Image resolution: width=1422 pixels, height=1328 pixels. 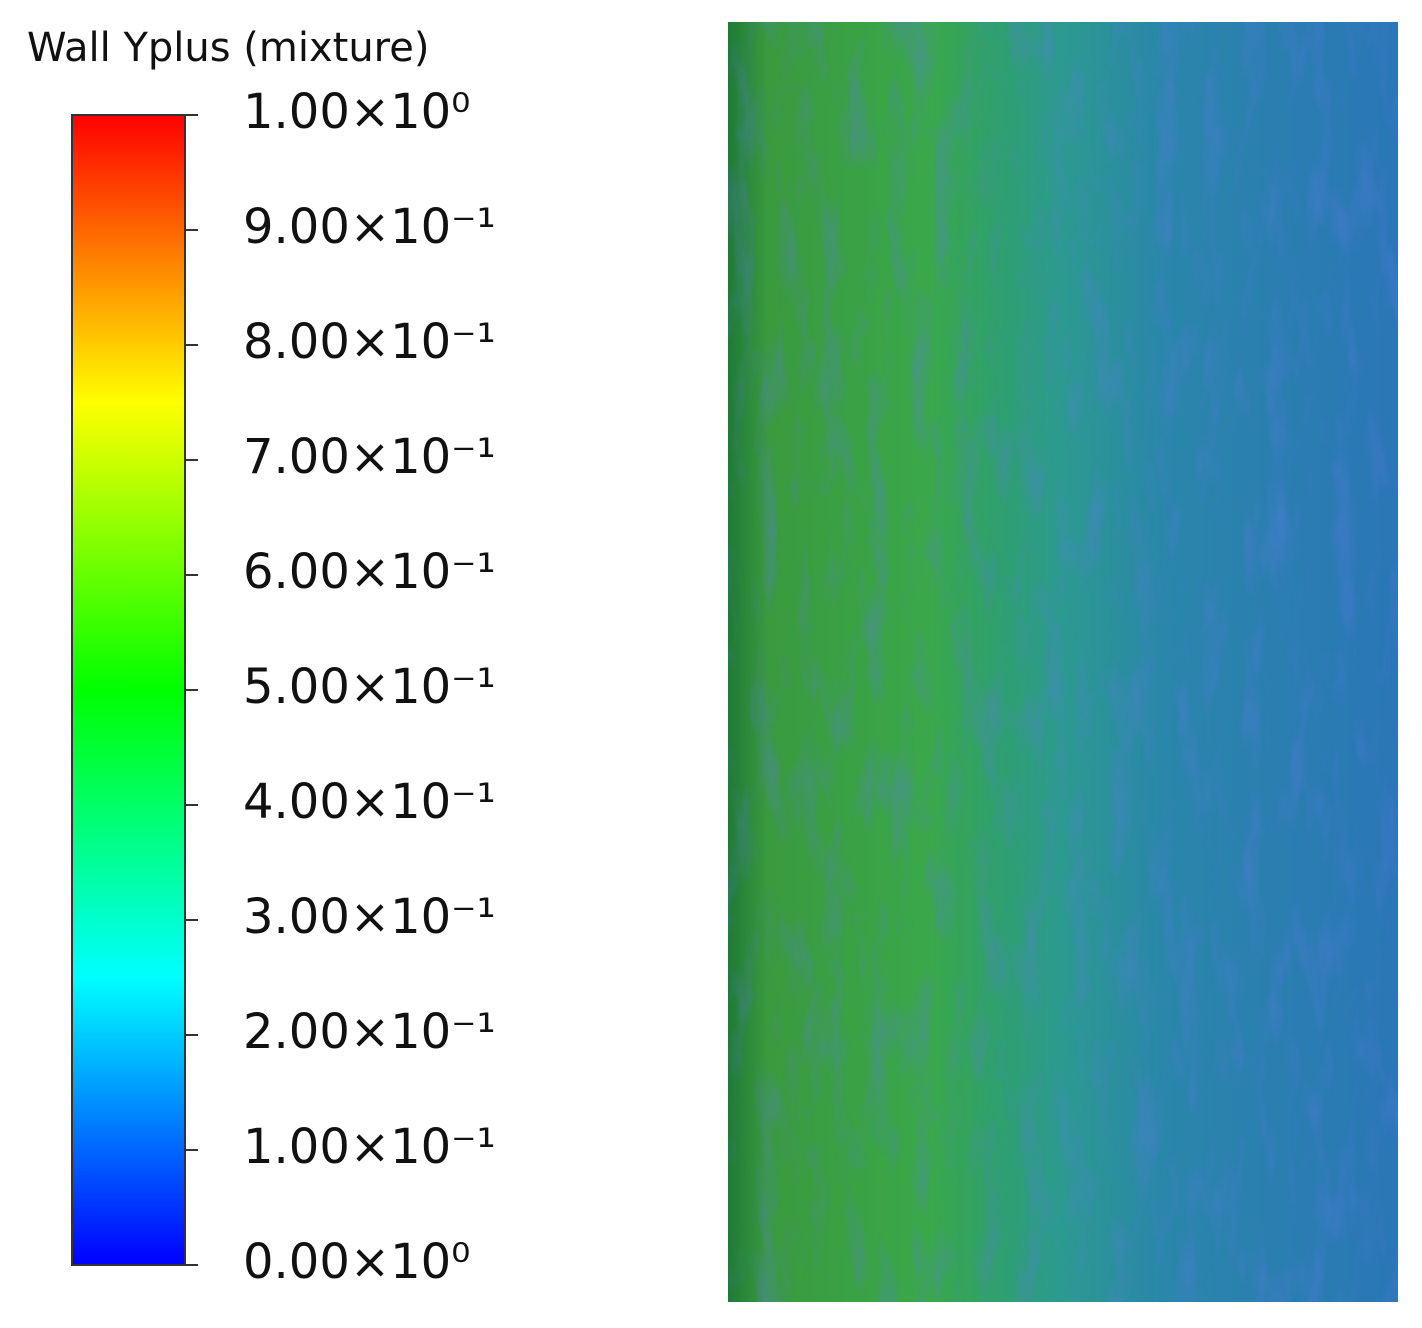 What do you see at coordinates (369, 1147) in the screenshot?
I see `tick-label: 1.00×10⁻¹` at bounding box center [369, 1147].